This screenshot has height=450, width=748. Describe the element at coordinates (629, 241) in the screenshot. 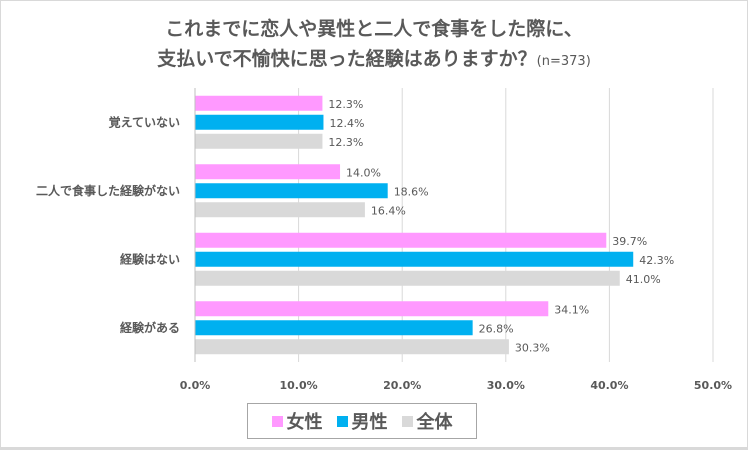

I see `data-label: 39.7%` at that location.